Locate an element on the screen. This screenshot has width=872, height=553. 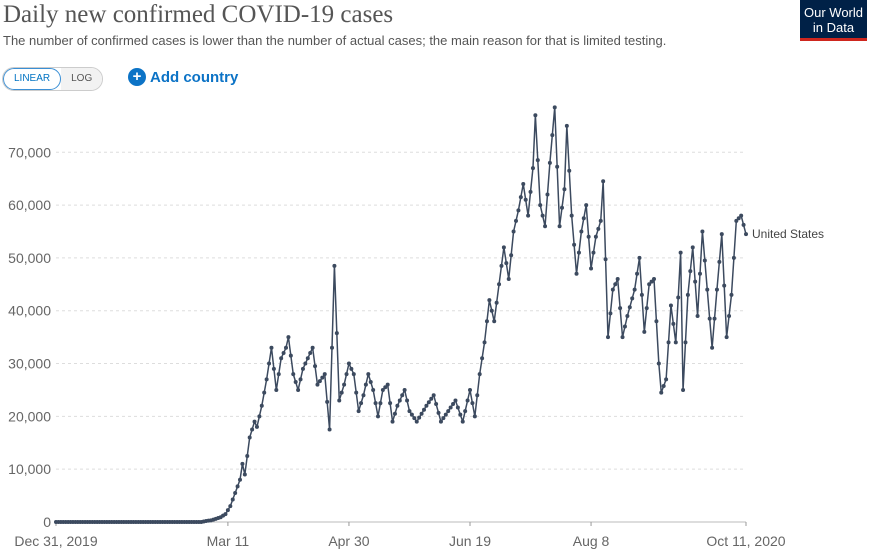
scale-toggle: LINEAR LOG is located at coordinates (53, 79).